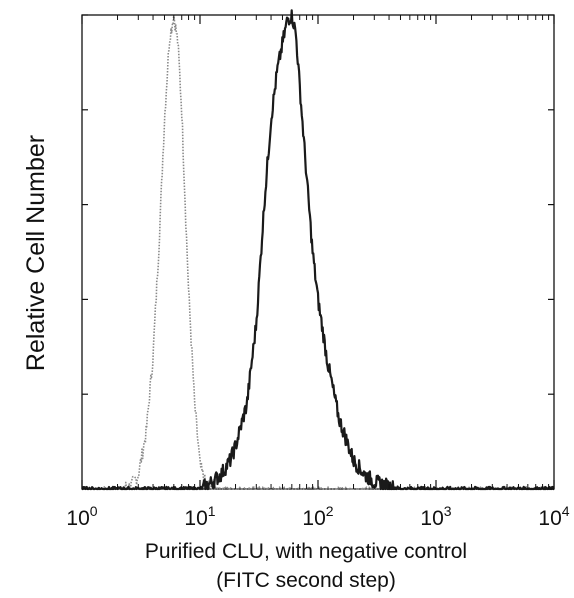 The height and width of the screenshot is (598, 574). Describe the element at coordinates (553, 516) in the screenshot. I see `x-tick-label: 10⁴` at that location.